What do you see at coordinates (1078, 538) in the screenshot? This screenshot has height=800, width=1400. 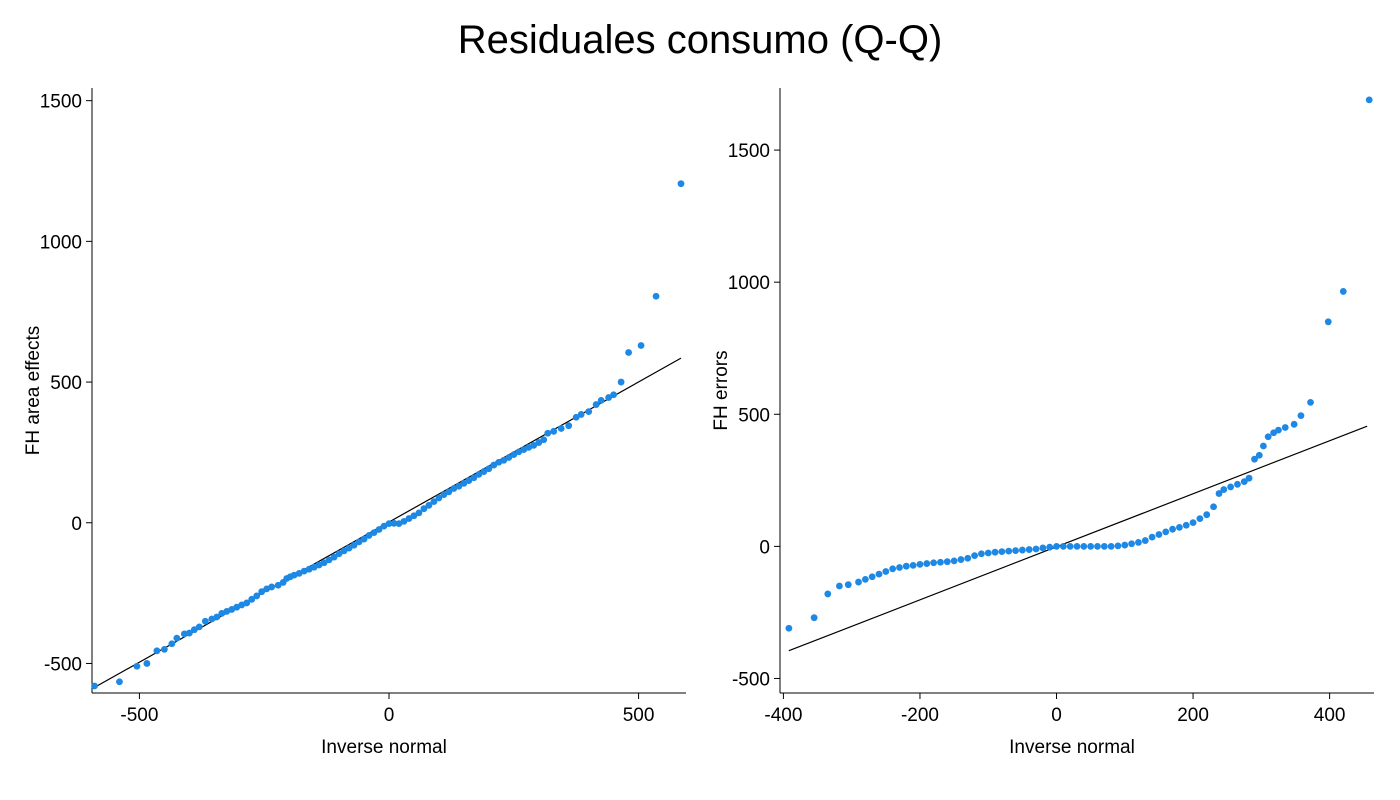 I see `reference-line` at bounding box center [1078, 538].